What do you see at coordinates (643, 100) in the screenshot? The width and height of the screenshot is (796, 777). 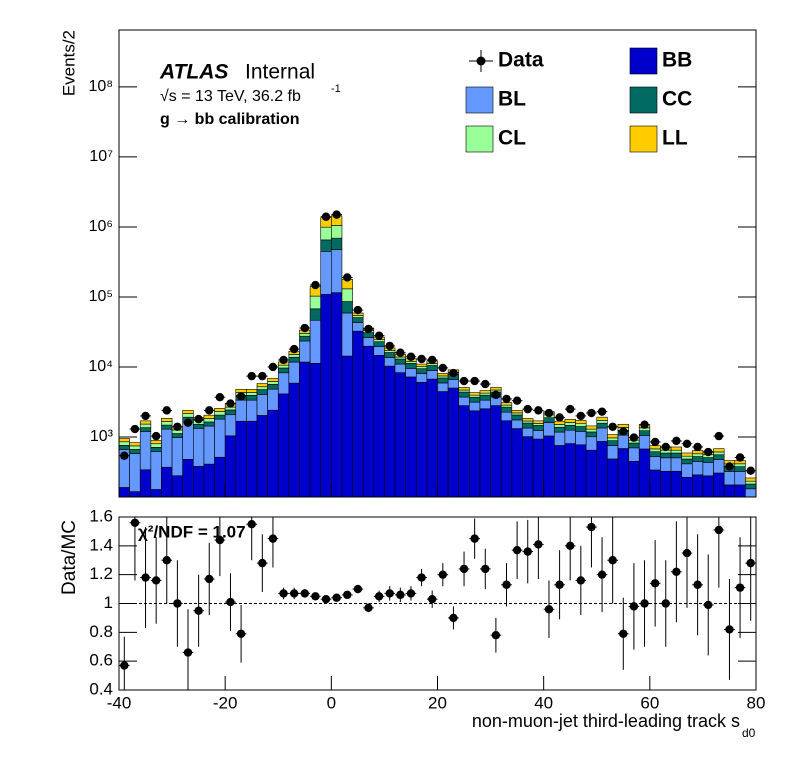 I see `legend-swatch` at bounding box center [643, 100].